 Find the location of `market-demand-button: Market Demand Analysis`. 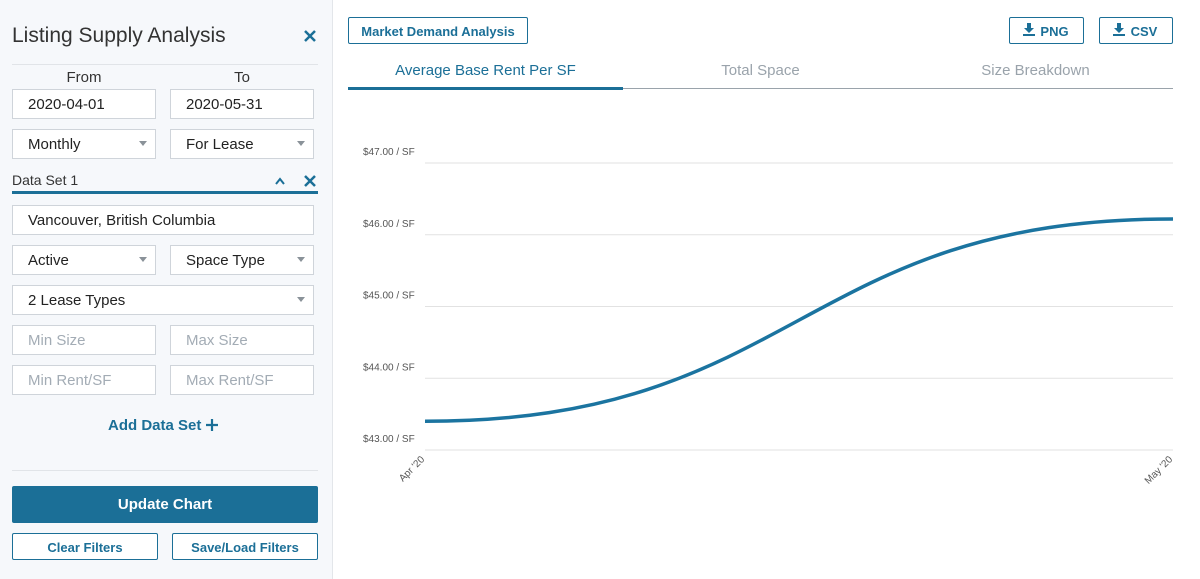

market-demand-button: Market Demand Analysis is located at coordinates (438, 30).